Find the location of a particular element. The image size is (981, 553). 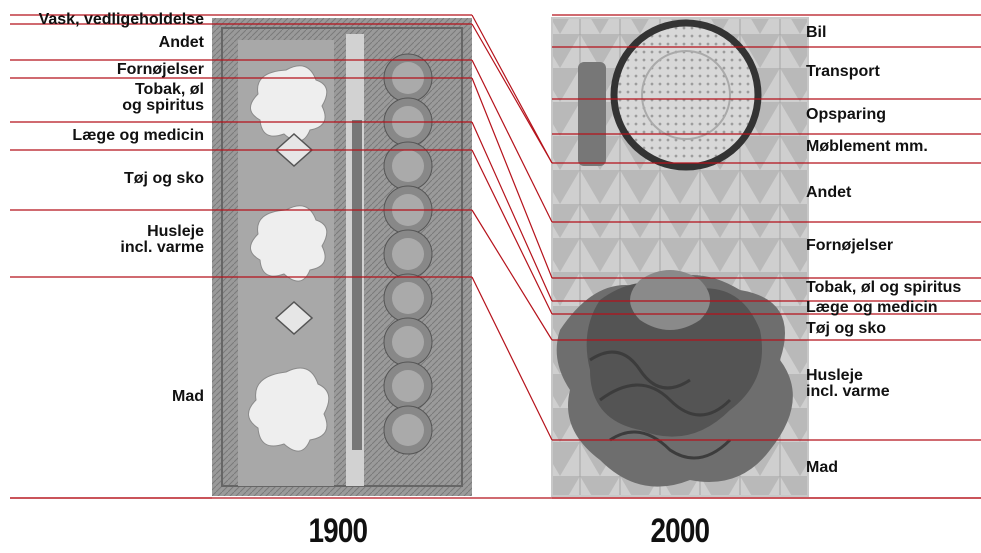

right-label-toj: Tøj og sko is located at coordinates (846, 329).